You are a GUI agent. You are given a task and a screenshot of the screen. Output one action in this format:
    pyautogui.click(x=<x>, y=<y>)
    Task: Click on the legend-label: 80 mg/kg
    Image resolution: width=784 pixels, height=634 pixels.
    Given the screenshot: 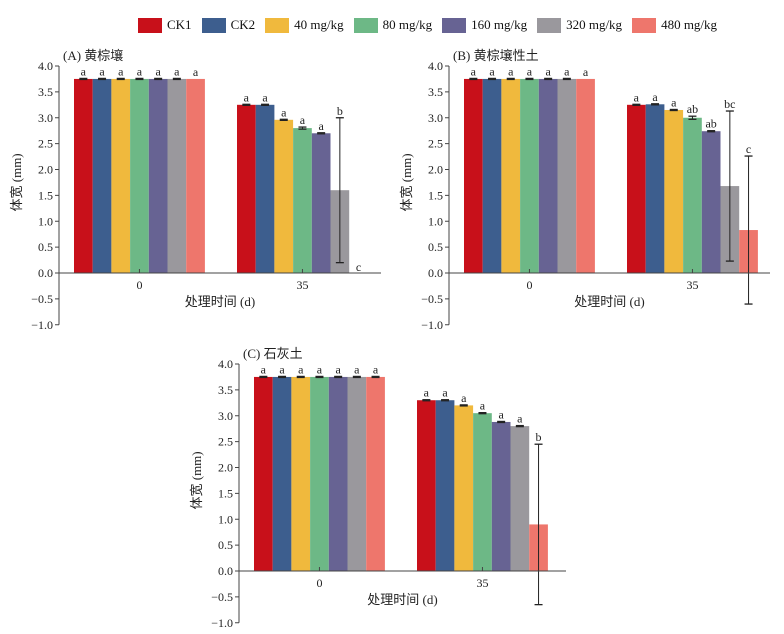 What is the action you would take?
    pyautogui.click(x=407, y=24)
    